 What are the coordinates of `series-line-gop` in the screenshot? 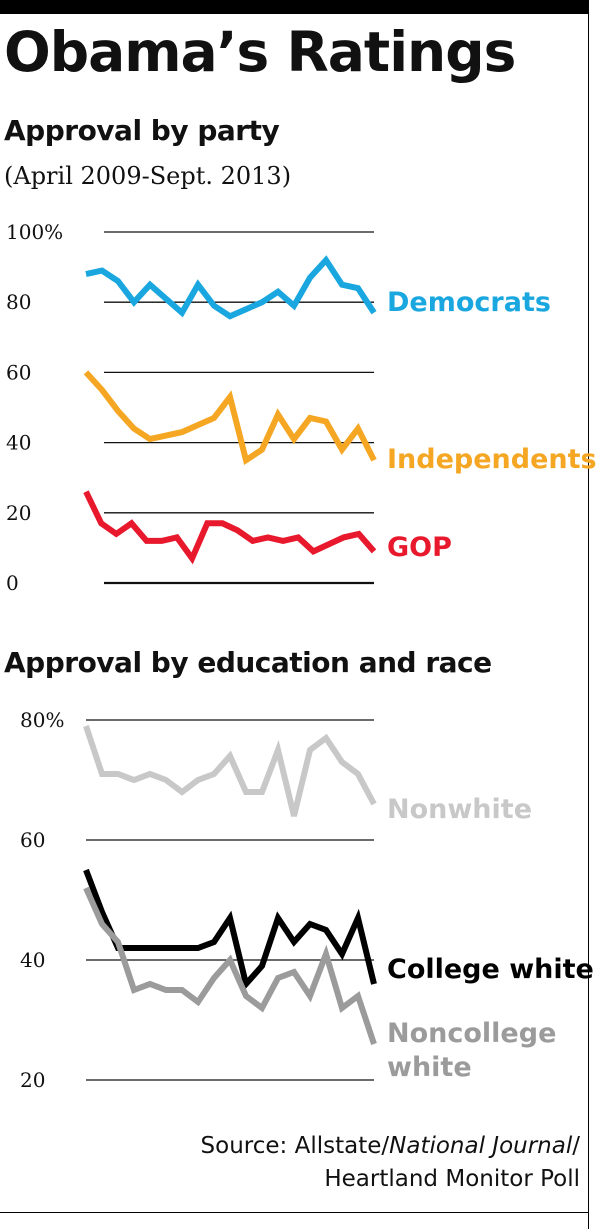 It's located at (230, 527).